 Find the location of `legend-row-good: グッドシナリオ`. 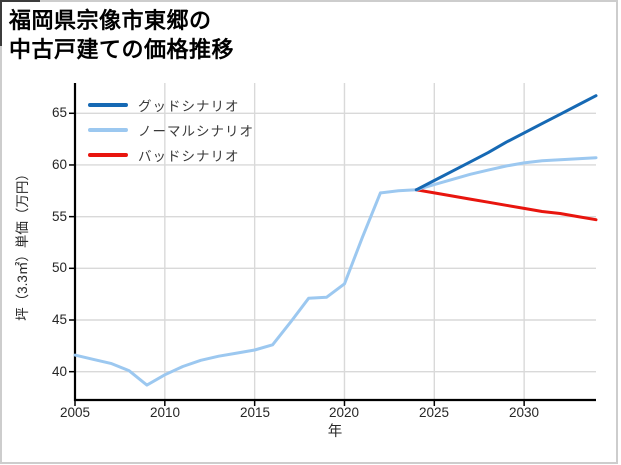

legend-row-good: グッドシナリオ is located at coordinates (171, 104).